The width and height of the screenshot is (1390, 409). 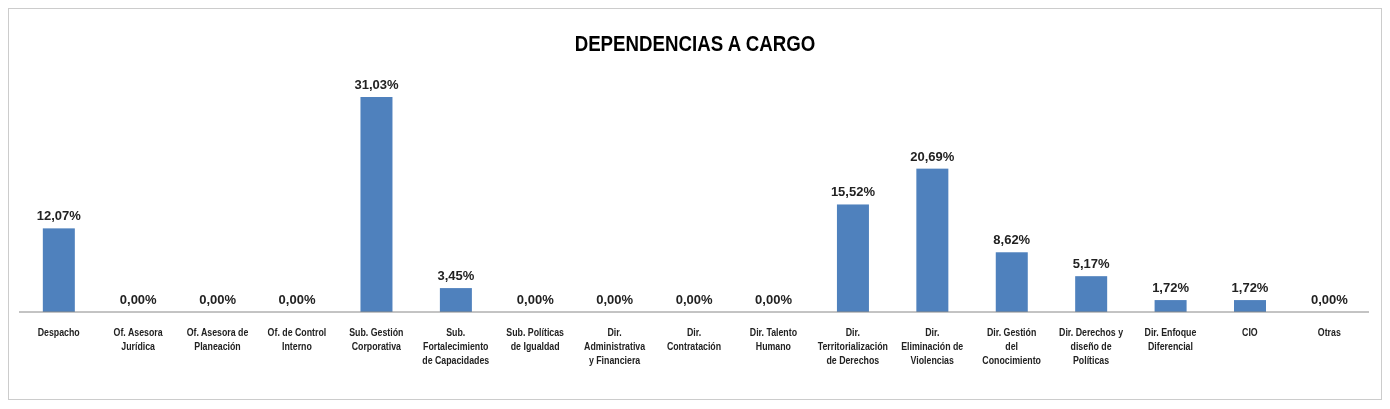 What do you see at coordinates (932, 156) in the screenshot?
I see `data-label: 20,69%` at bounding box center [932, 156].